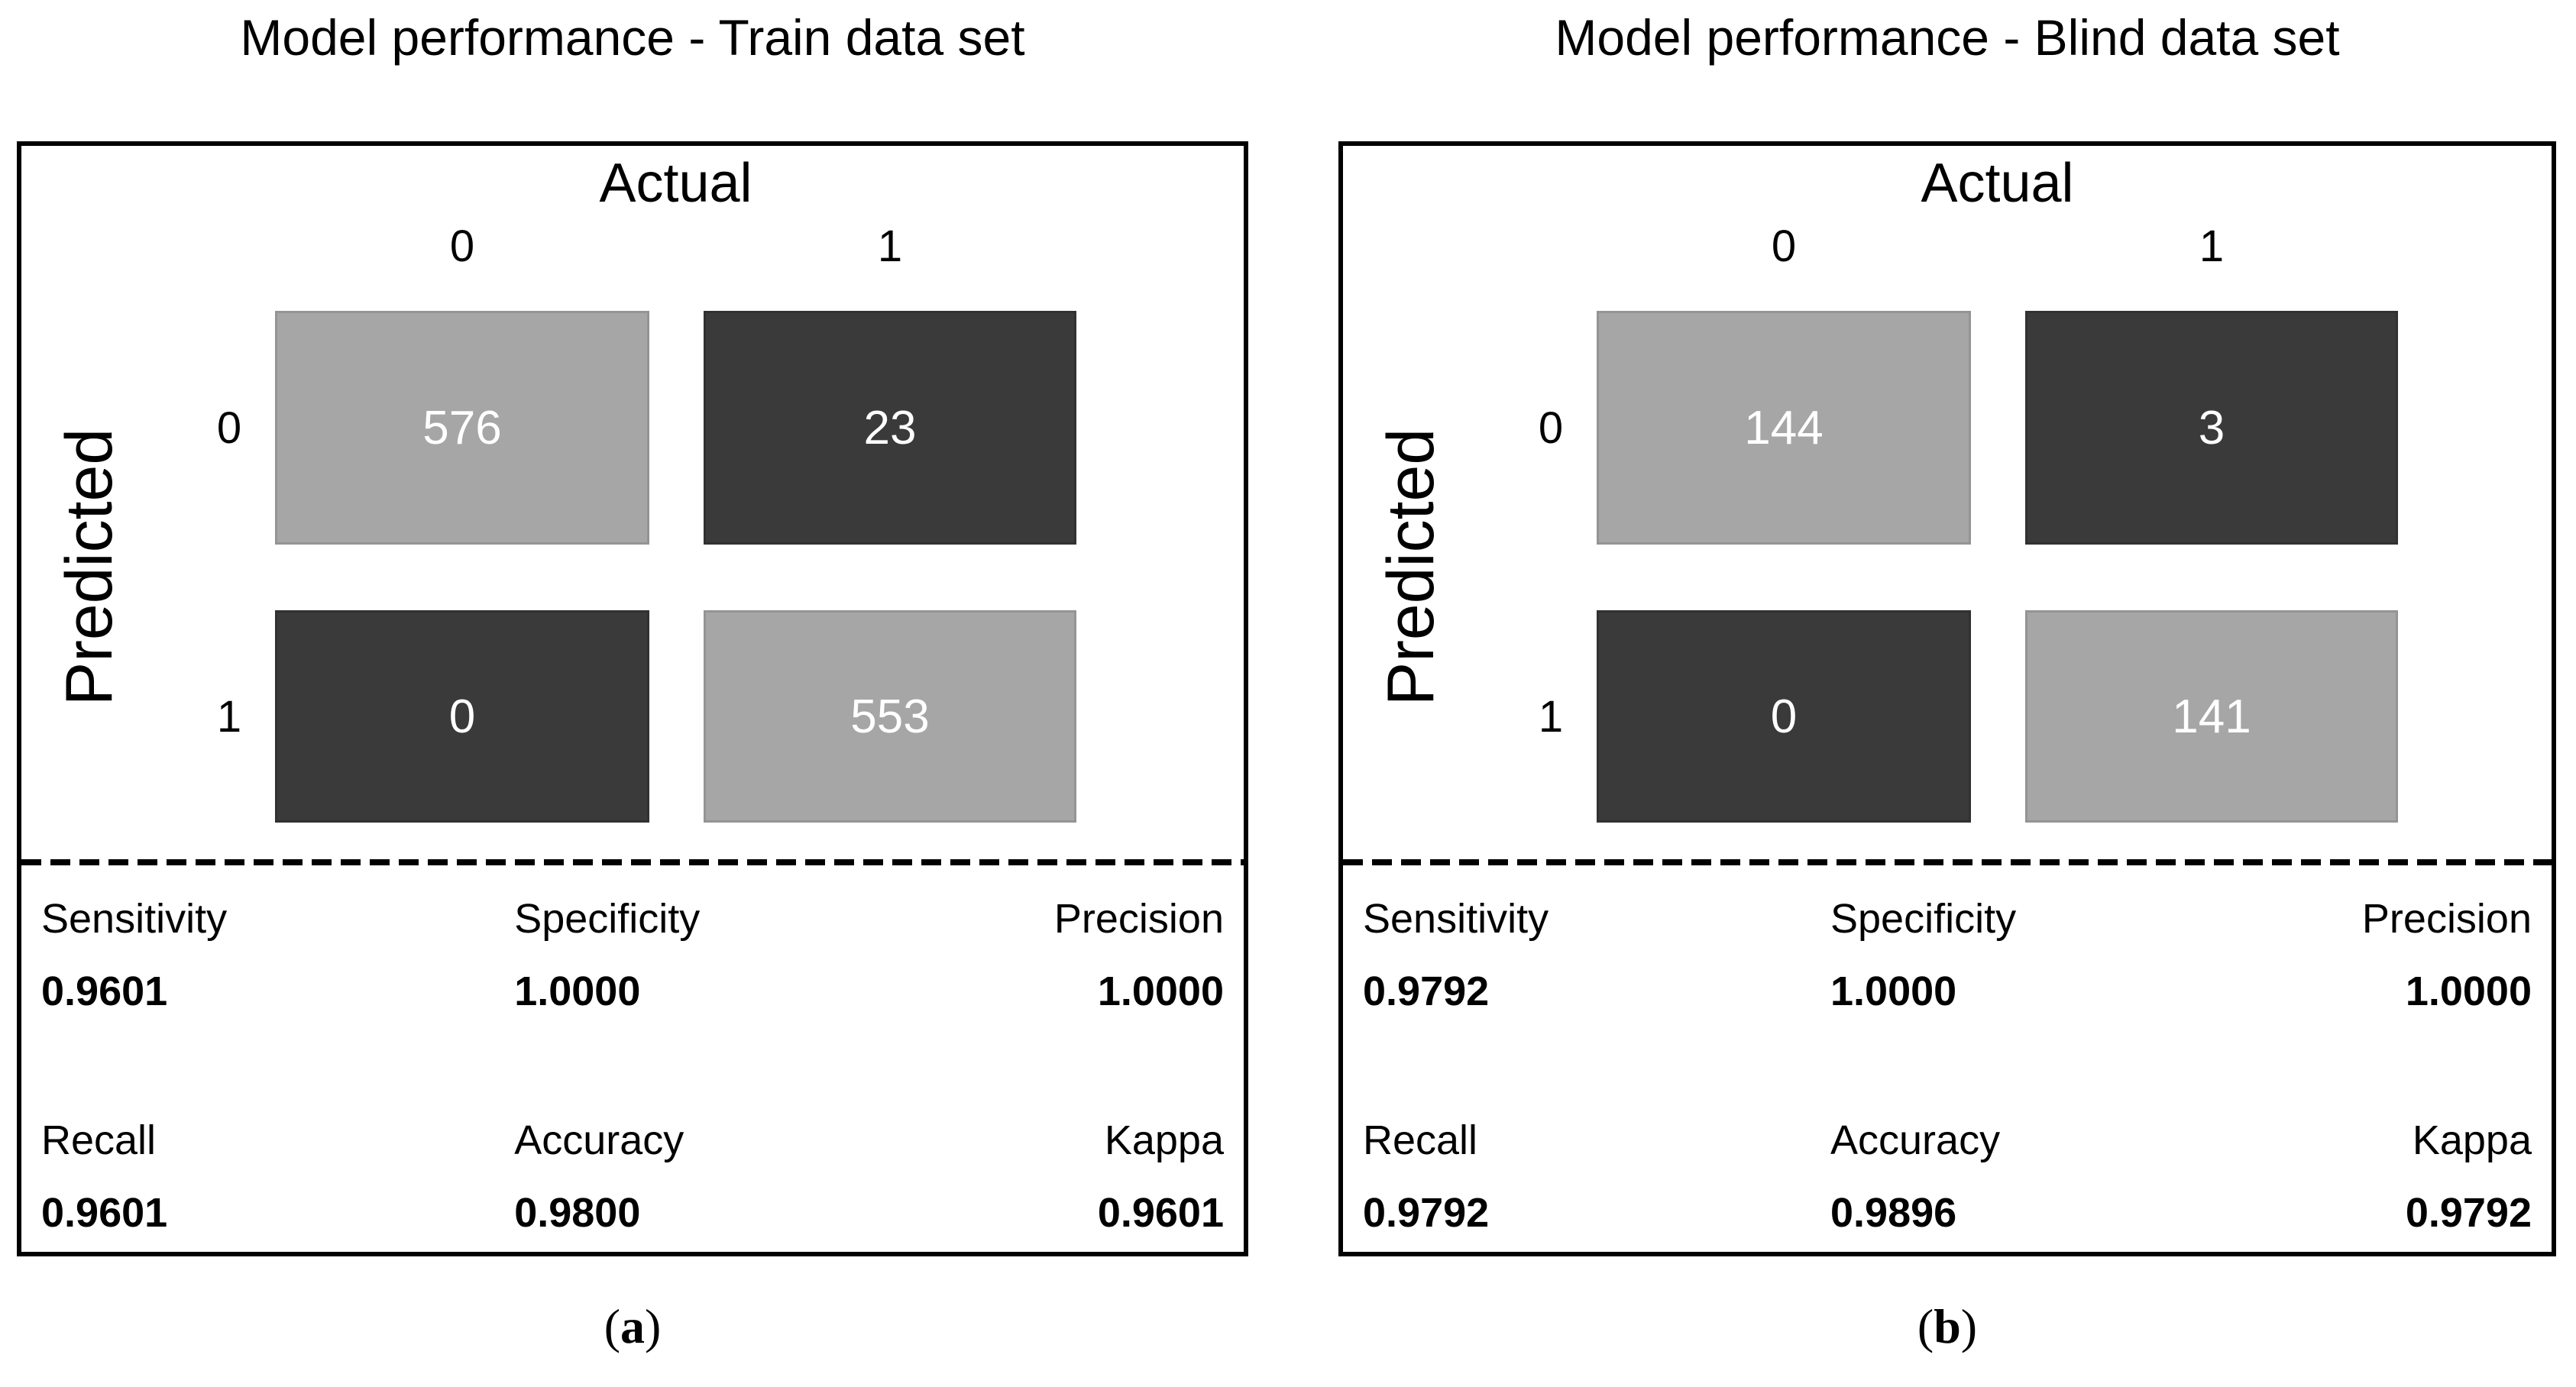 This screenshot has width=2576, height=1387. I want to click on panel-caption-a: (a), so click(633, 1326).